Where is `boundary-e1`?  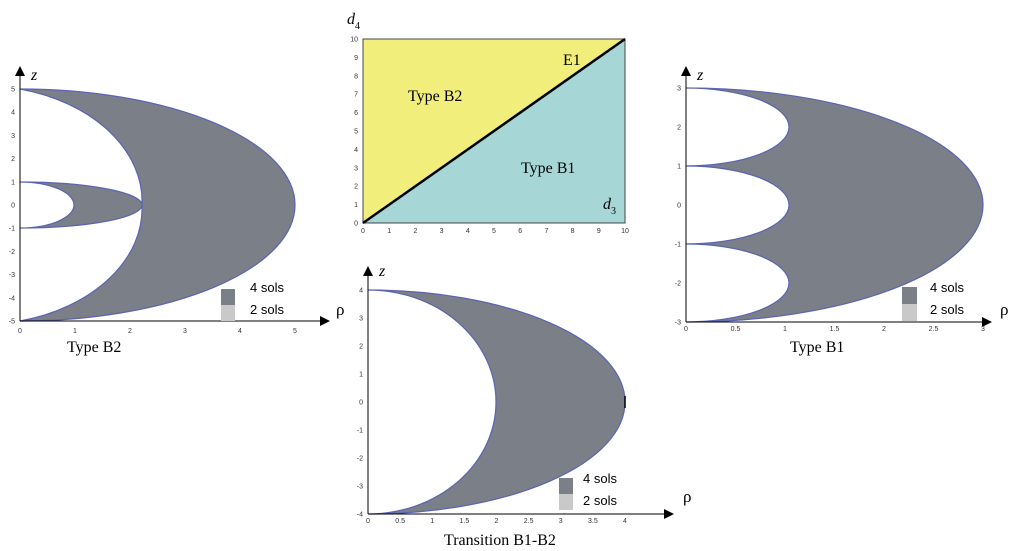 boundary-e1 is located at coordinates (494, 131).